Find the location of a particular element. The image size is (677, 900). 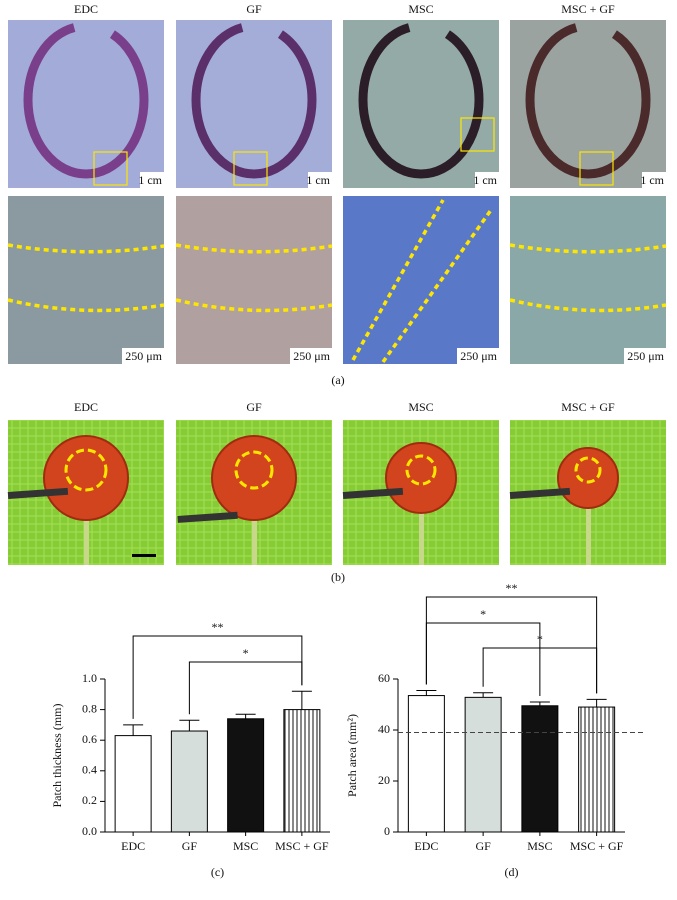

y-tick-label: 0.0 is located at coordinates (89, 831).